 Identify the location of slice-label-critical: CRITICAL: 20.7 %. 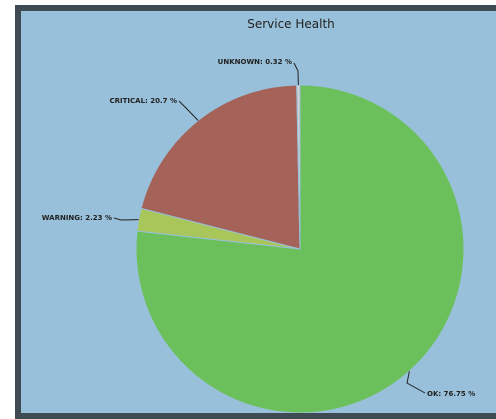
(143, 101).